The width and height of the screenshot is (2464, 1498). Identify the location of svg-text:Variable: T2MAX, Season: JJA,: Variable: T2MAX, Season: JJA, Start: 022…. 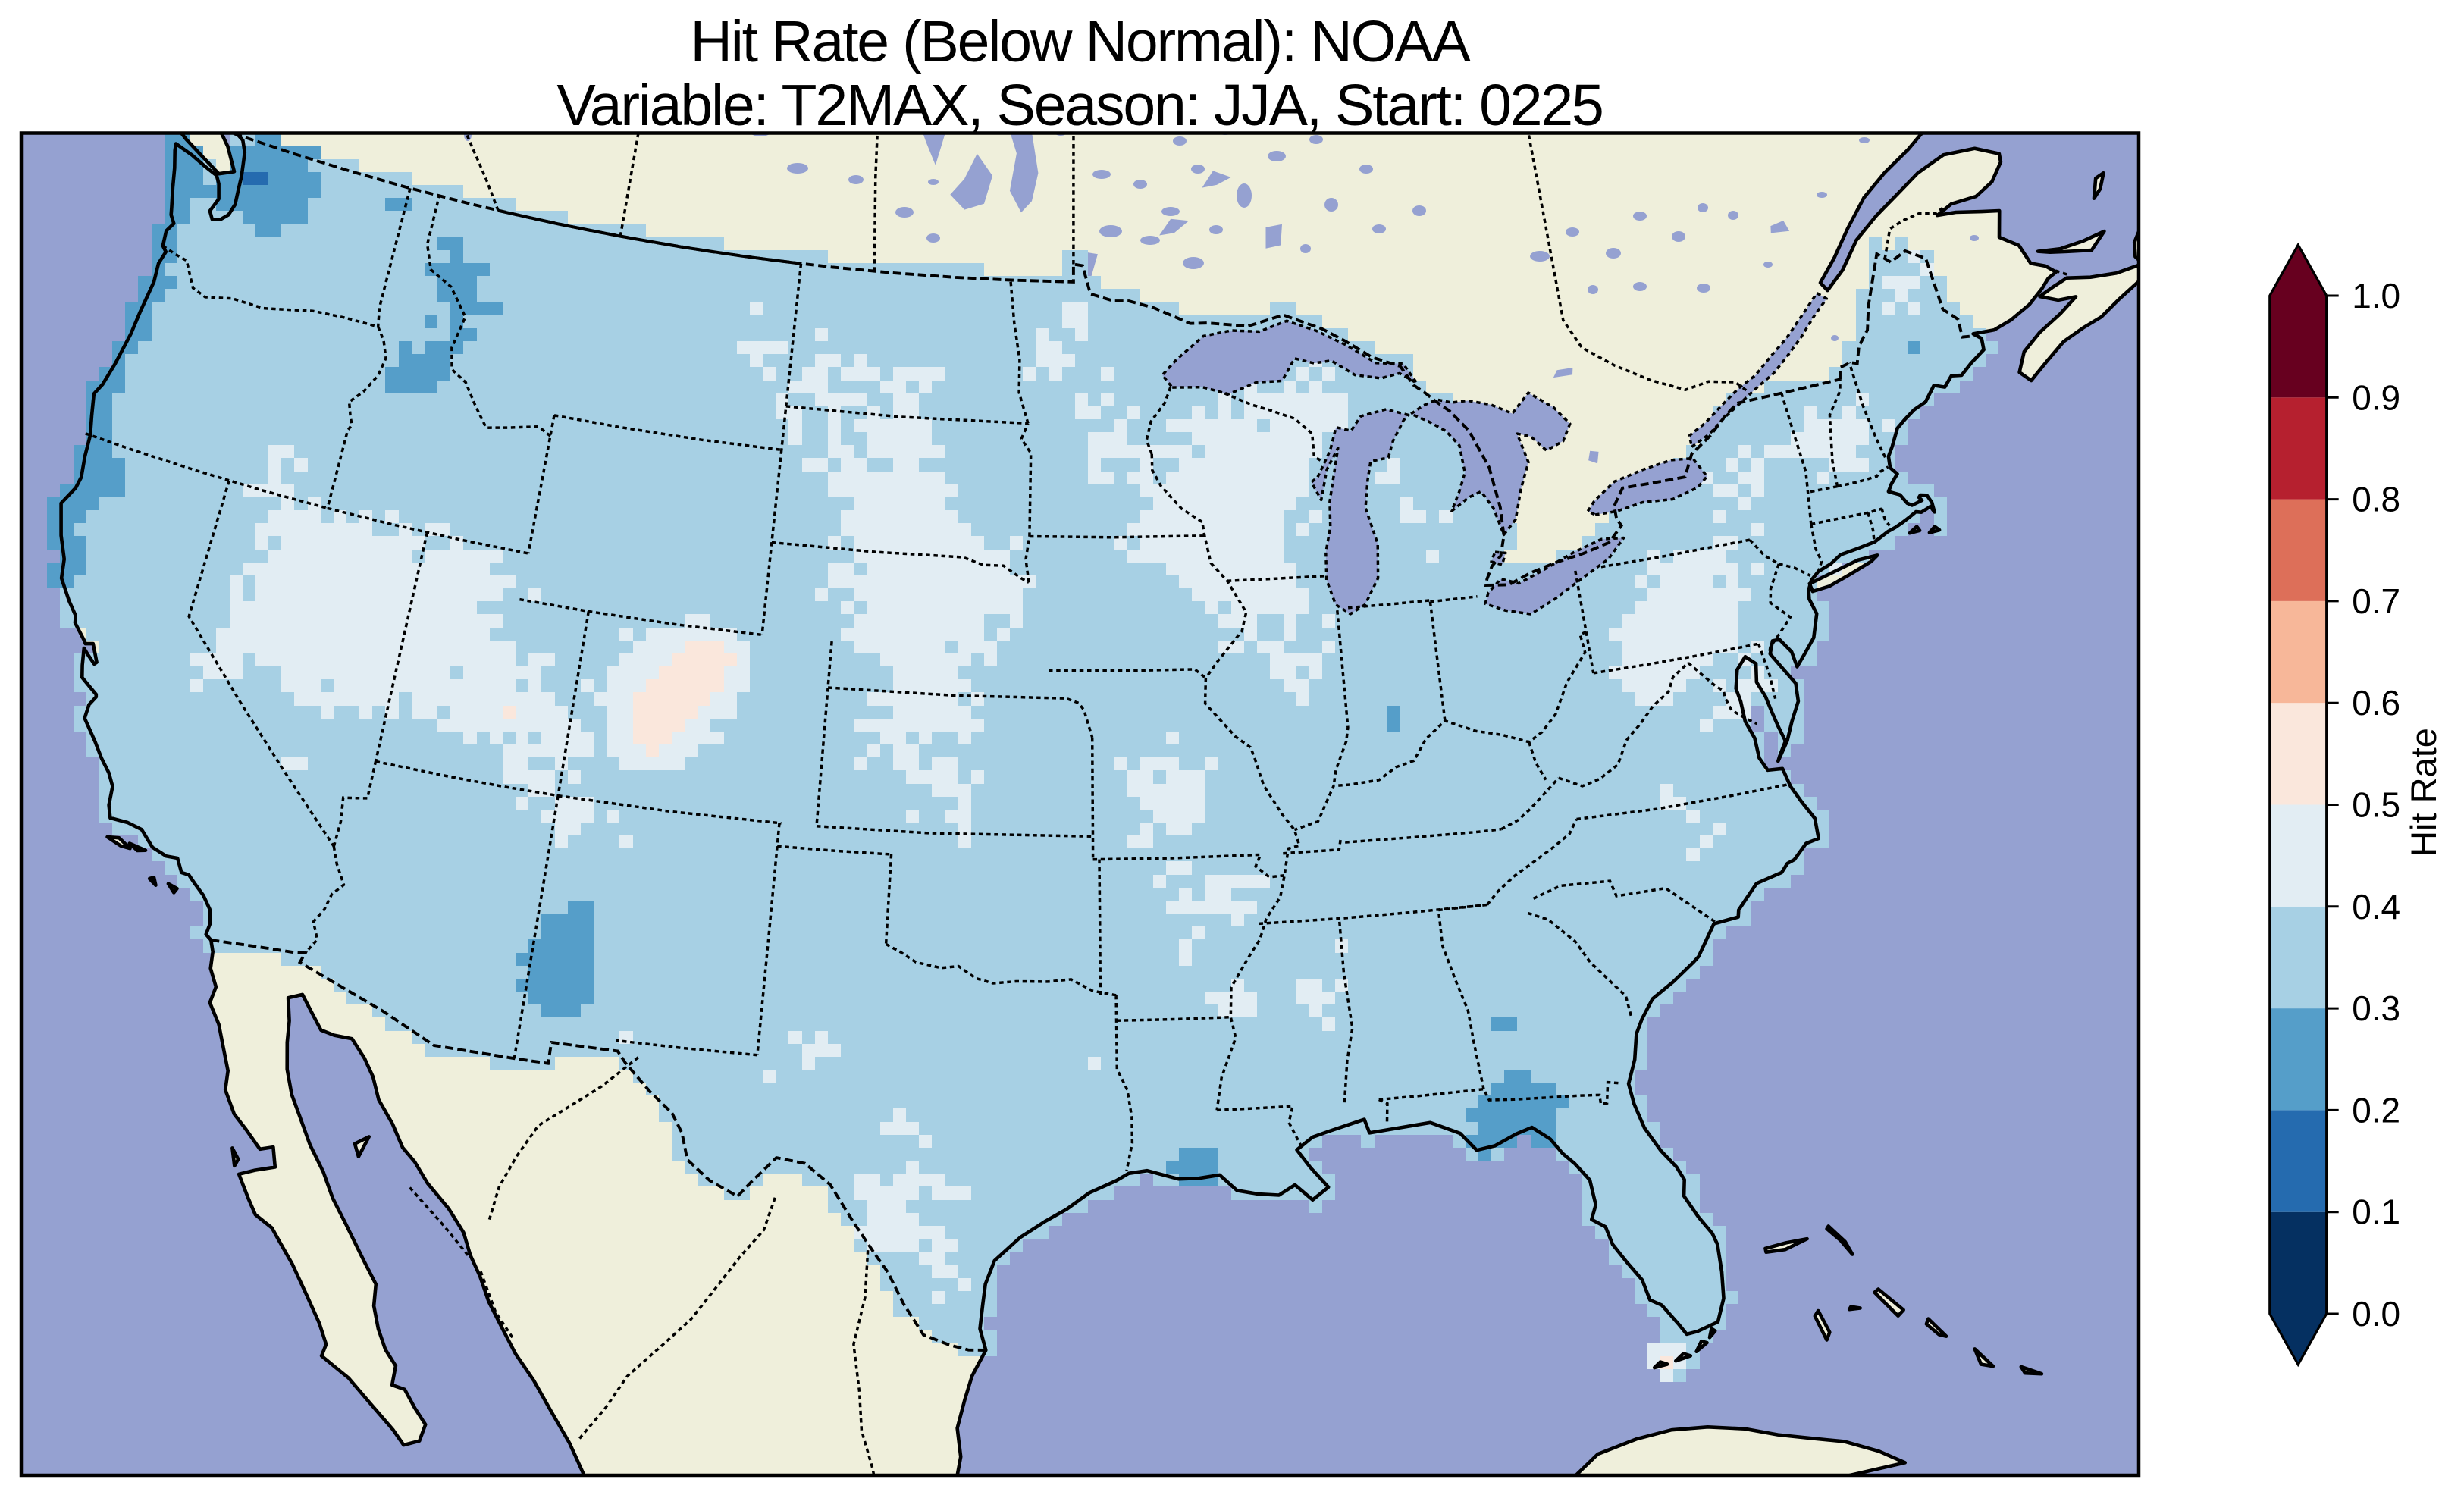
(1079, 105).